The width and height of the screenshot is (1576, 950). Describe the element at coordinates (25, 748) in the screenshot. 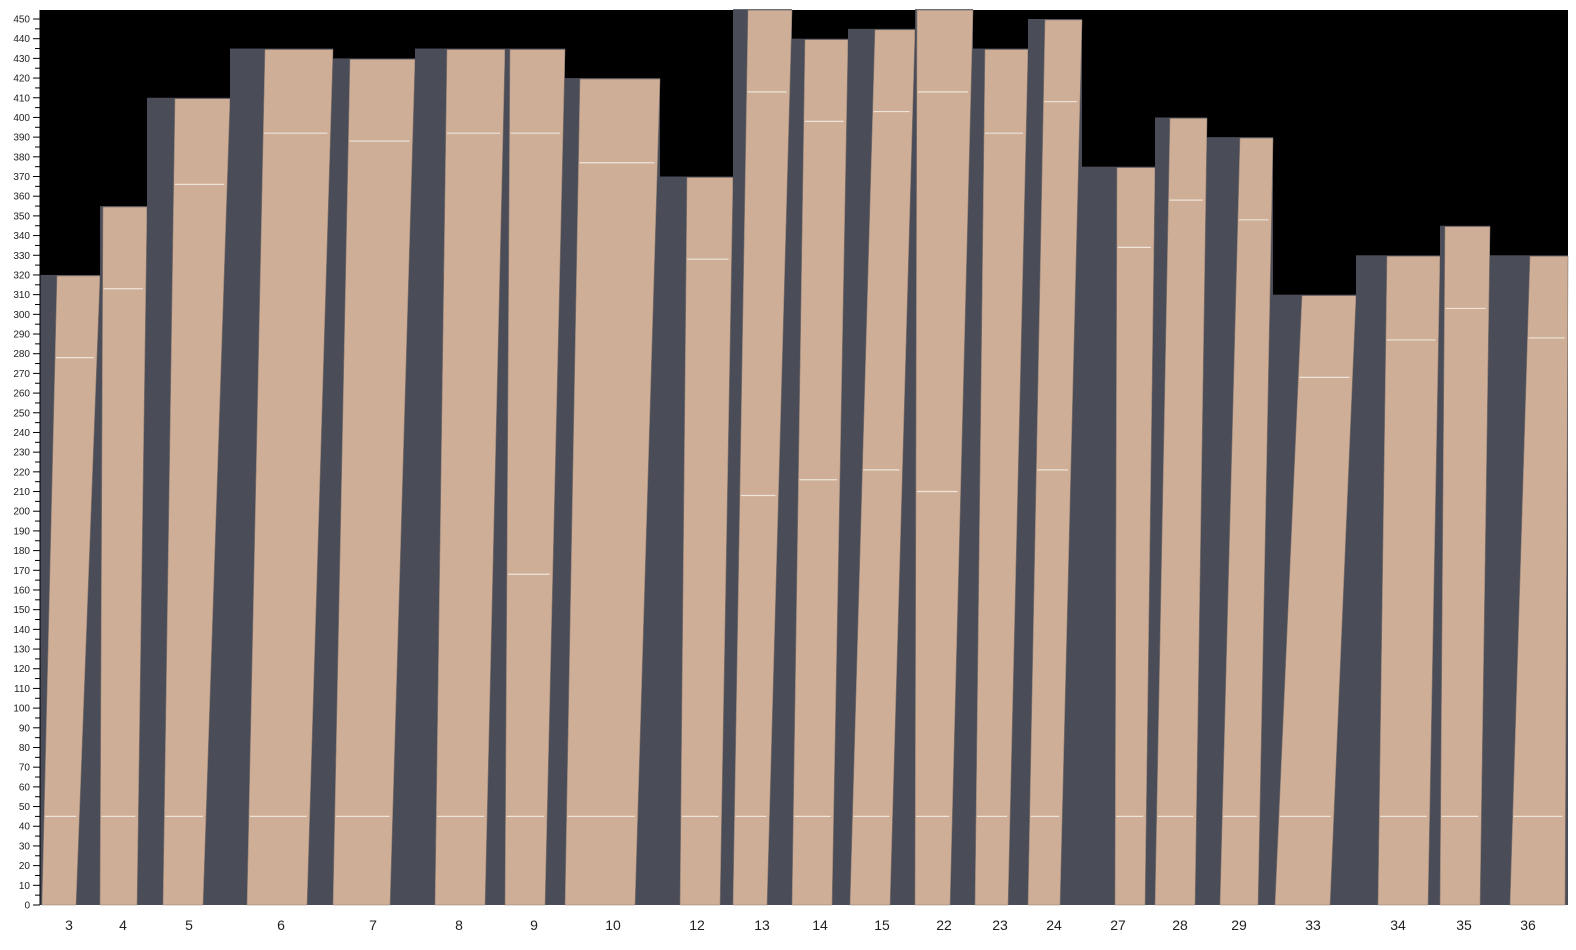

I see `y-tick-label: 80` at that location.